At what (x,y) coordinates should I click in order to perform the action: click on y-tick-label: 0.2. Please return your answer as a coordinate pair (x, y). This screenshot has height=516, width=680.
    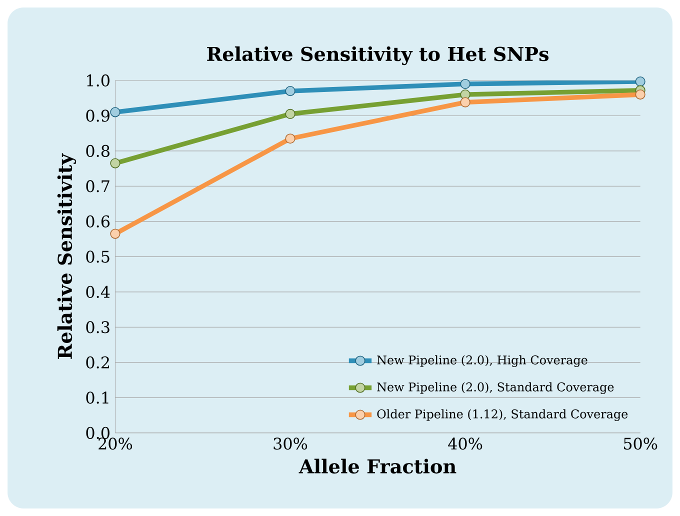
    Looking at the image, I should click on (97, 362).